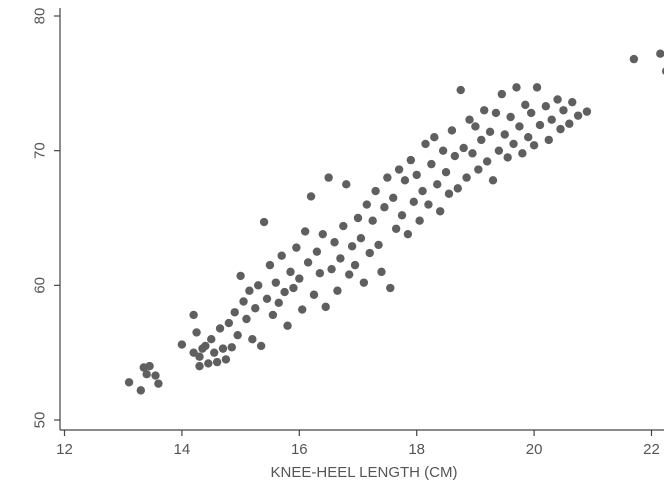  What do you see at coordinates (40, 16) in the screenshot?
I see `y-tick-label: 80` at bounding box center [40, 16].